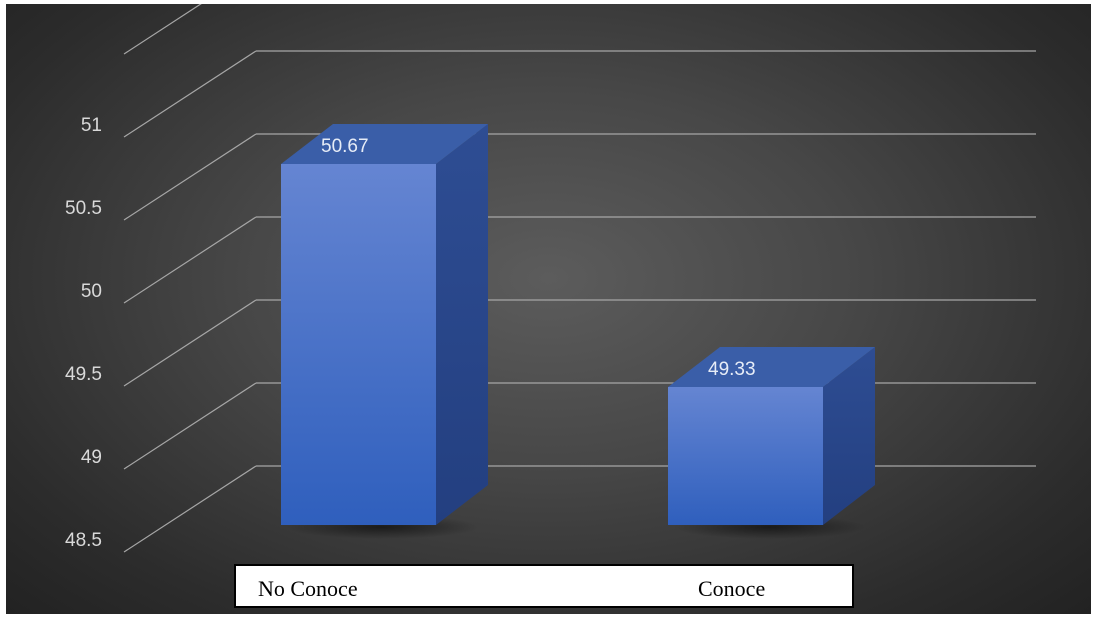 This screenshot has width=1097, height=618. I want to click on category-label-no-conoce: No Conoce, so click(308, 588).